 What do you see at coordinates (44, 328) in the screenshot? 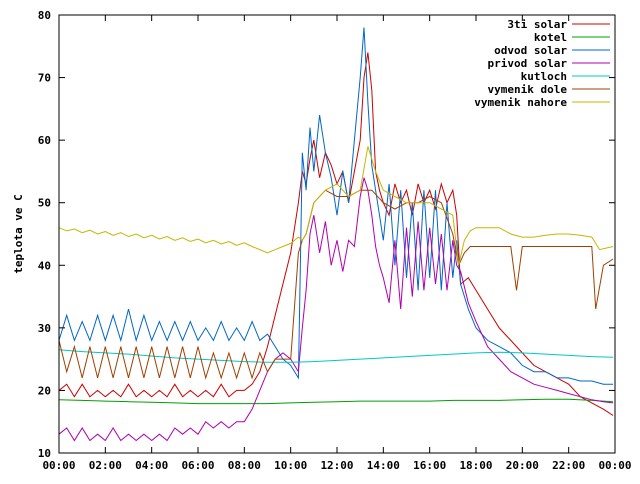
I see `y-tick-label: 30` at bounding box center [44, 328].